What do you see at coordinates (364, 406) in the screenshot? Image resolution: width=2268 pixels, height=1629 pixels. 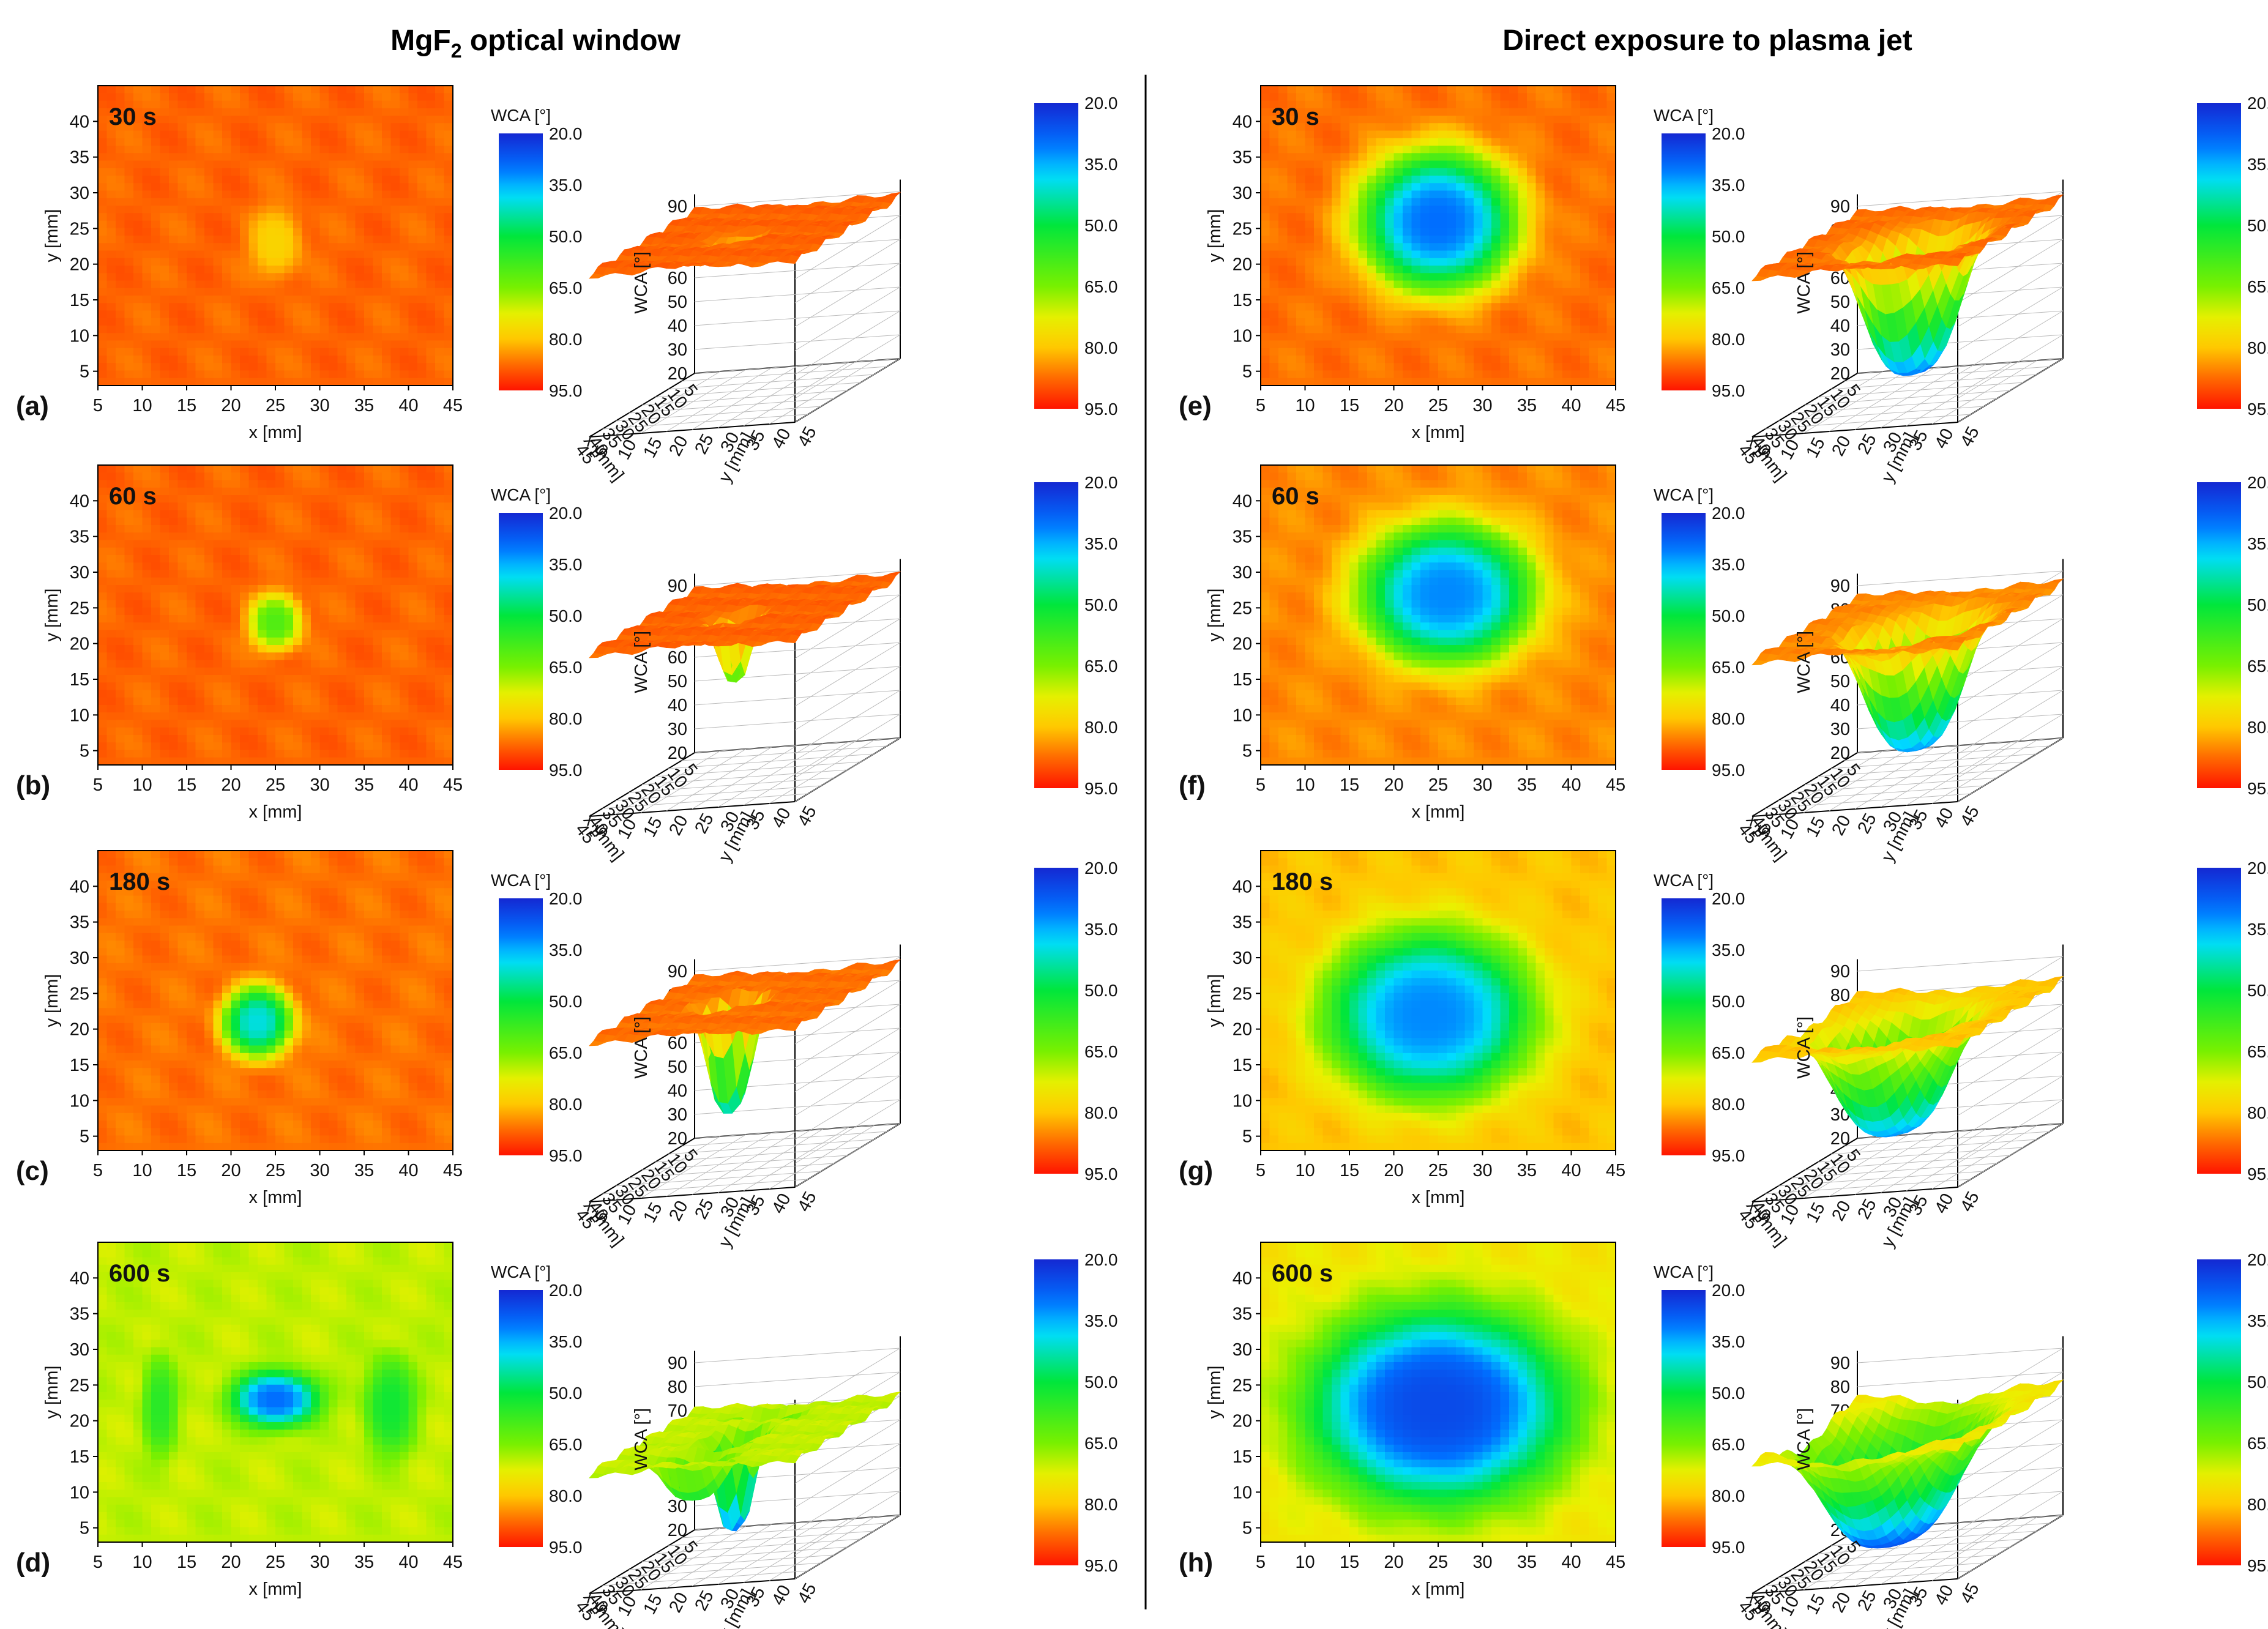 I see `x-tick-label: 35` at bounding box center [364, 406].